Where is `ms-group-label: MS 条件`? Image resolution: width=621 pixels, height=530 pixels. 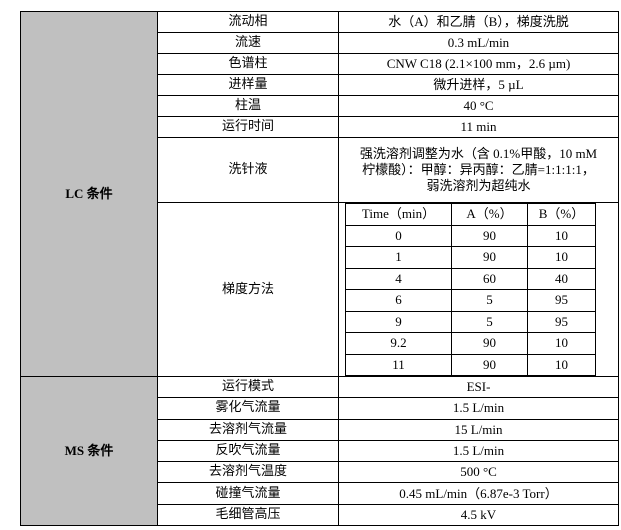
ms-group-label: MS 条件 is located at coordinates (89, 451).